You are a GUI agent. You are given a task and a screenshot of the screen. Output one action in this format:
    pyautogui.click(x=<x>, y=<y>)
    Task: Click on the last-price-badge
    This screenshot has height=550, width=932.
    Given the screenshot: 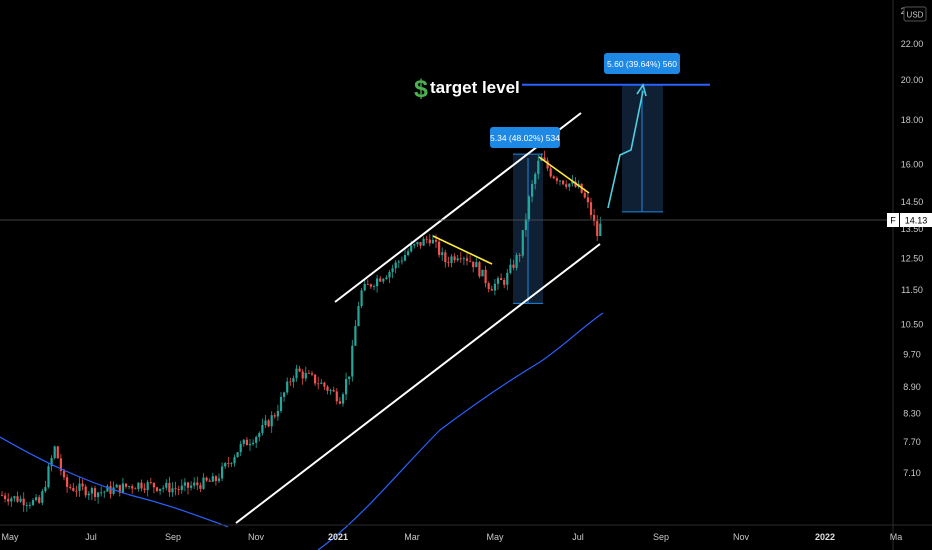 What is the action you would take?
    pyautogui.click(x=916, y=220)
    